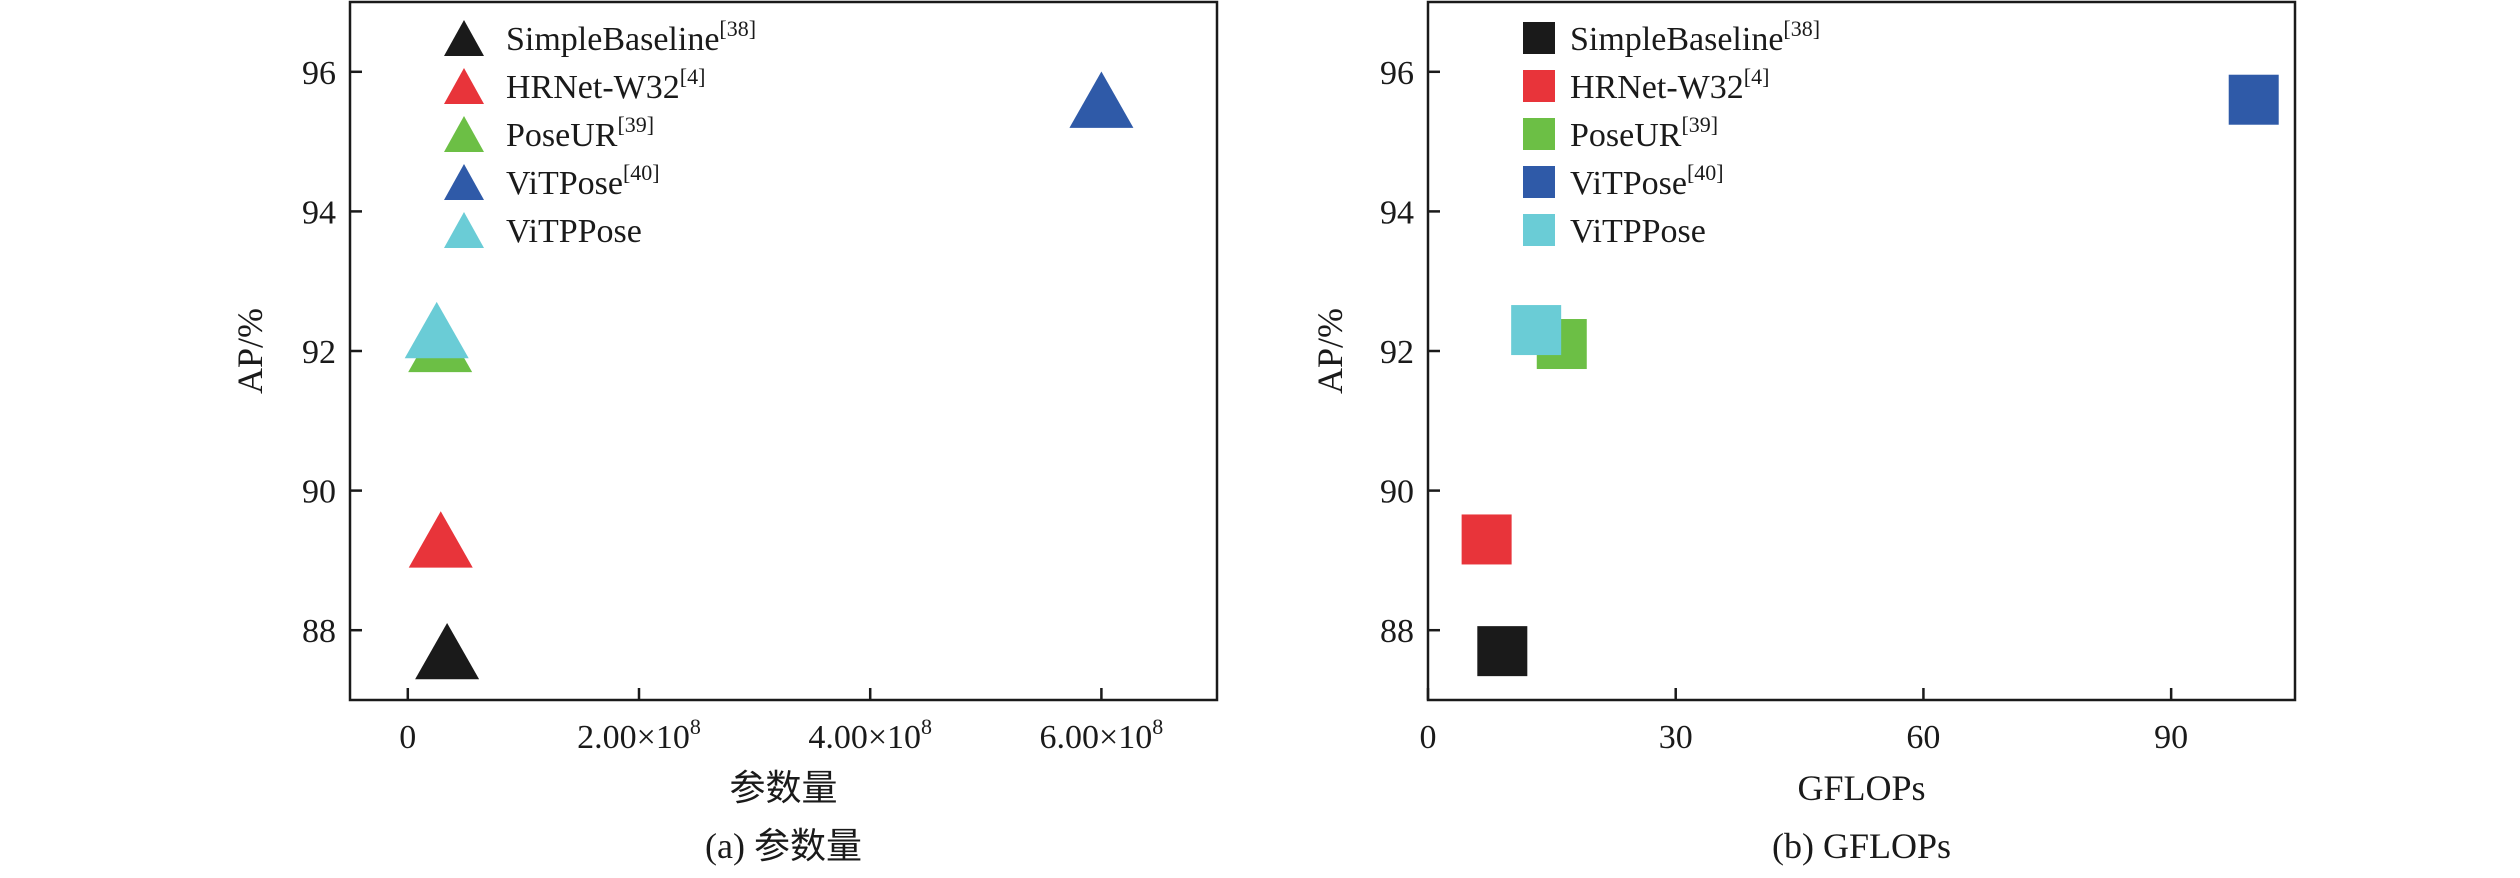 Image resolution: width=2520 pixels, height=878 pixels. Describe the element at coordinates (1102, 735) in the screenshot. I see `x-tick-label: 6.00×10⁸` at that location.